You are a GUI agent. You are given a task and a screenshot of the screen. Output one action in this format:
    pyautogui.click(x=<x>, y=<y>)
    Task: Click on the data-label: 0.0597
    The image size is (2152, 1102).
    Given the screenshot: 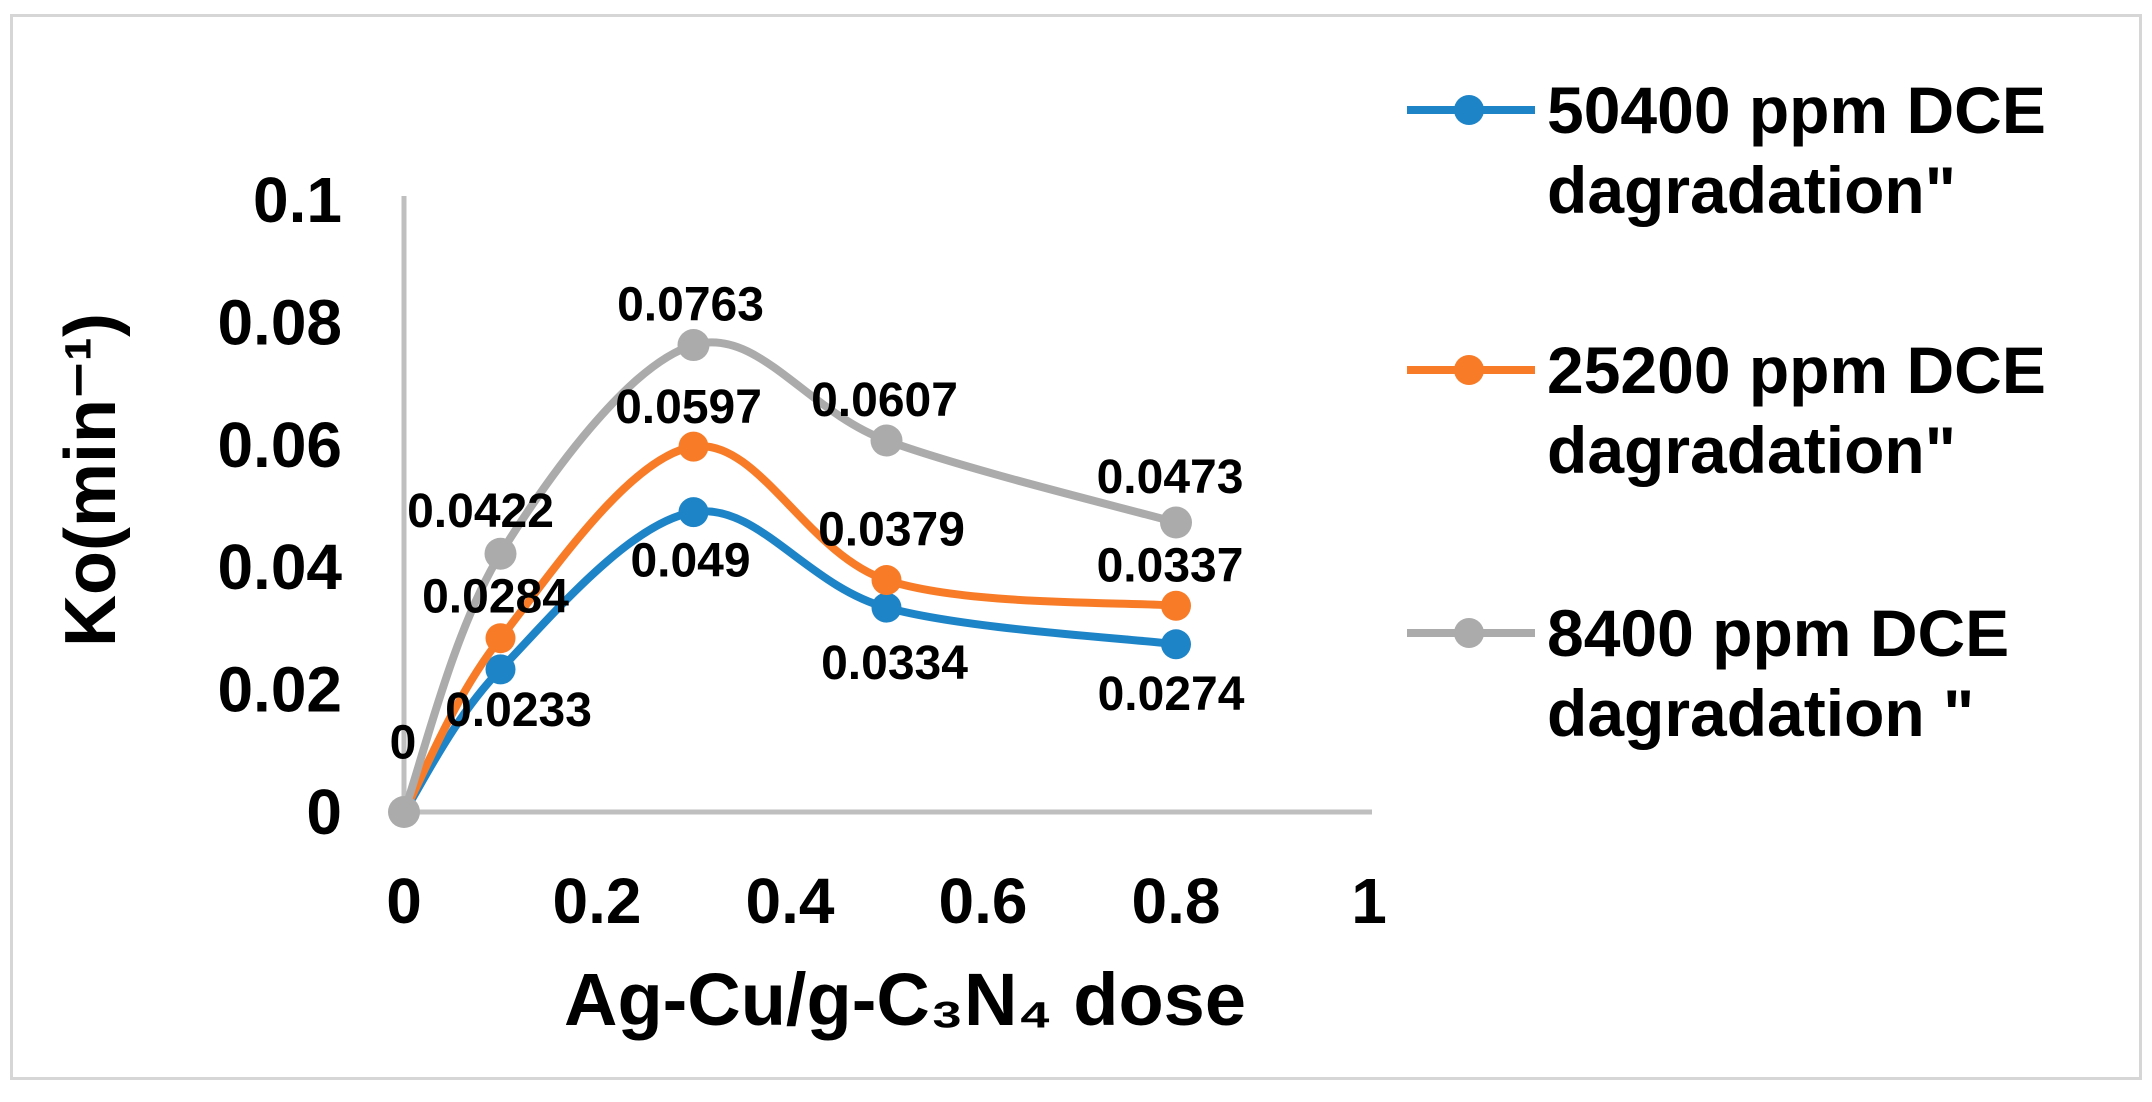 What is the action you would take?
    pyautogui.click(x=688, y=407)
    